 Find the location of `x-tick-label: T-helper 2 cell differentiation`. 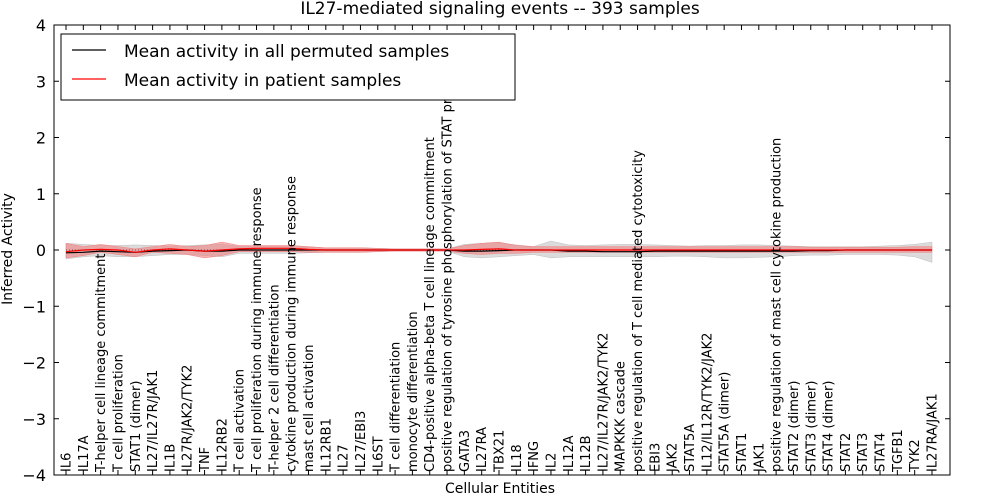

x-tick-label: T-helper 2 cell differentiation is located at coordinates (274, 378).